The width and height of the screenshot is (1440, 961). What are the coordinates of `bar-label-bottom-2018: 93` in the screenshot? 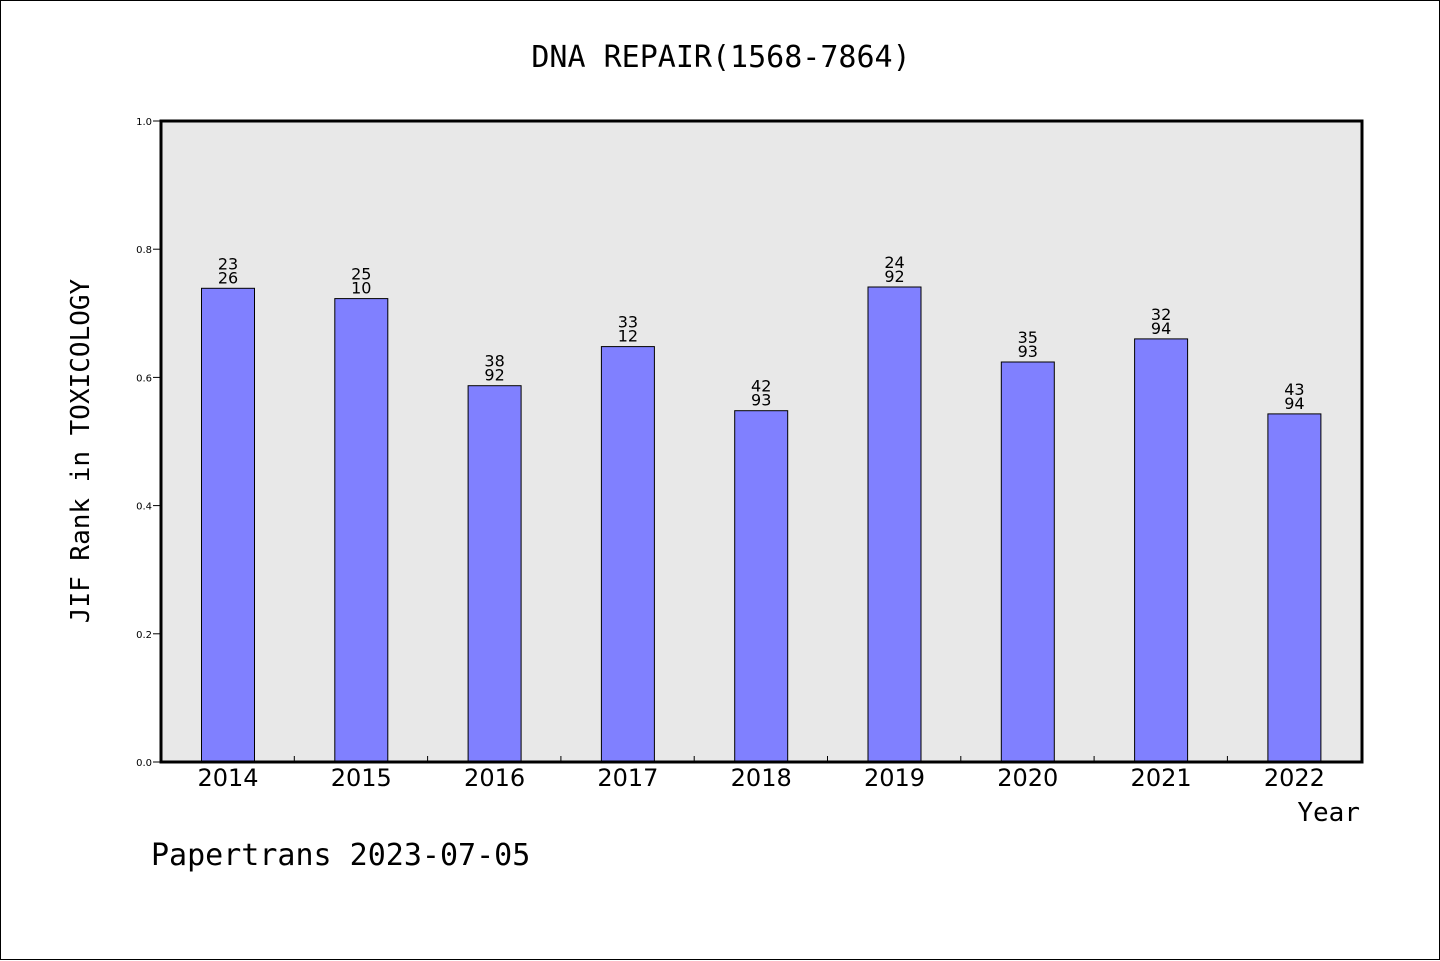 It's located at (761, 400).